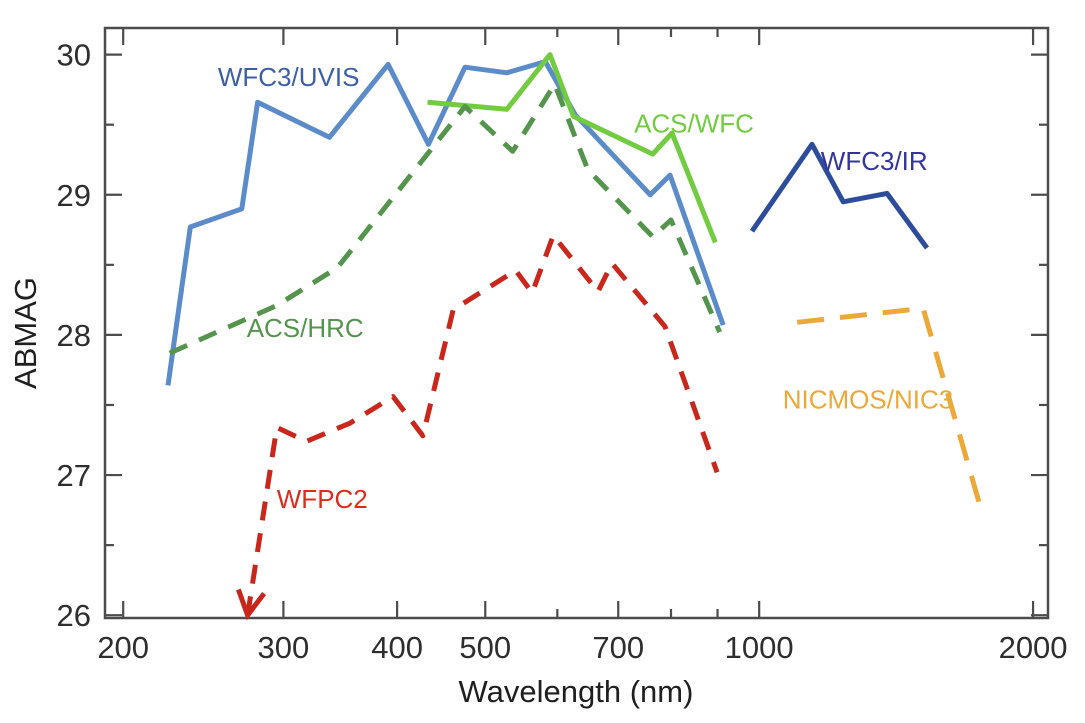  Describe the element at coordinates (305, 328) in the screenshot. I see `series-label-acs-hrc: ACS/HRC` at that location.